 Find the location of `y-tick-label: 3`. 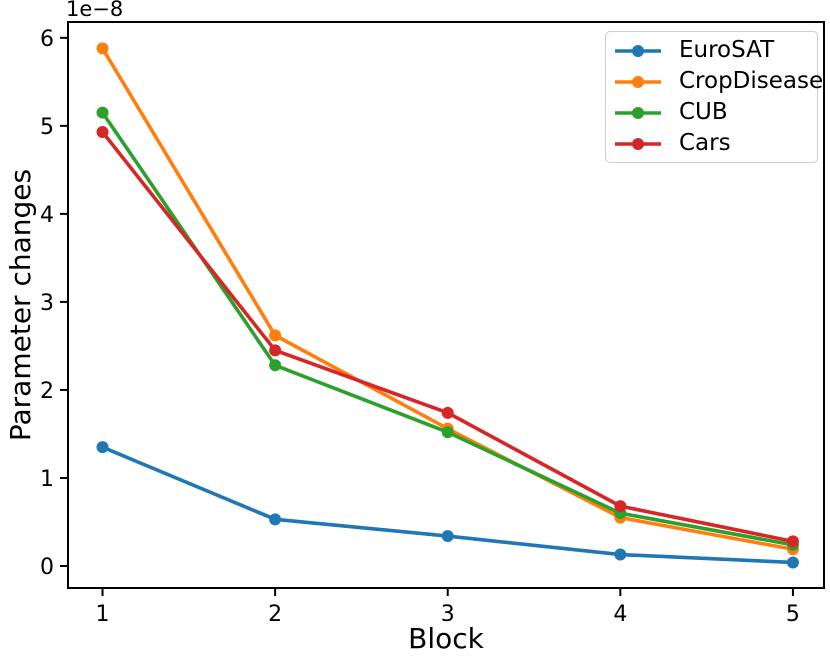

y-tick-label: 3 is located at coordinates (47, 303).